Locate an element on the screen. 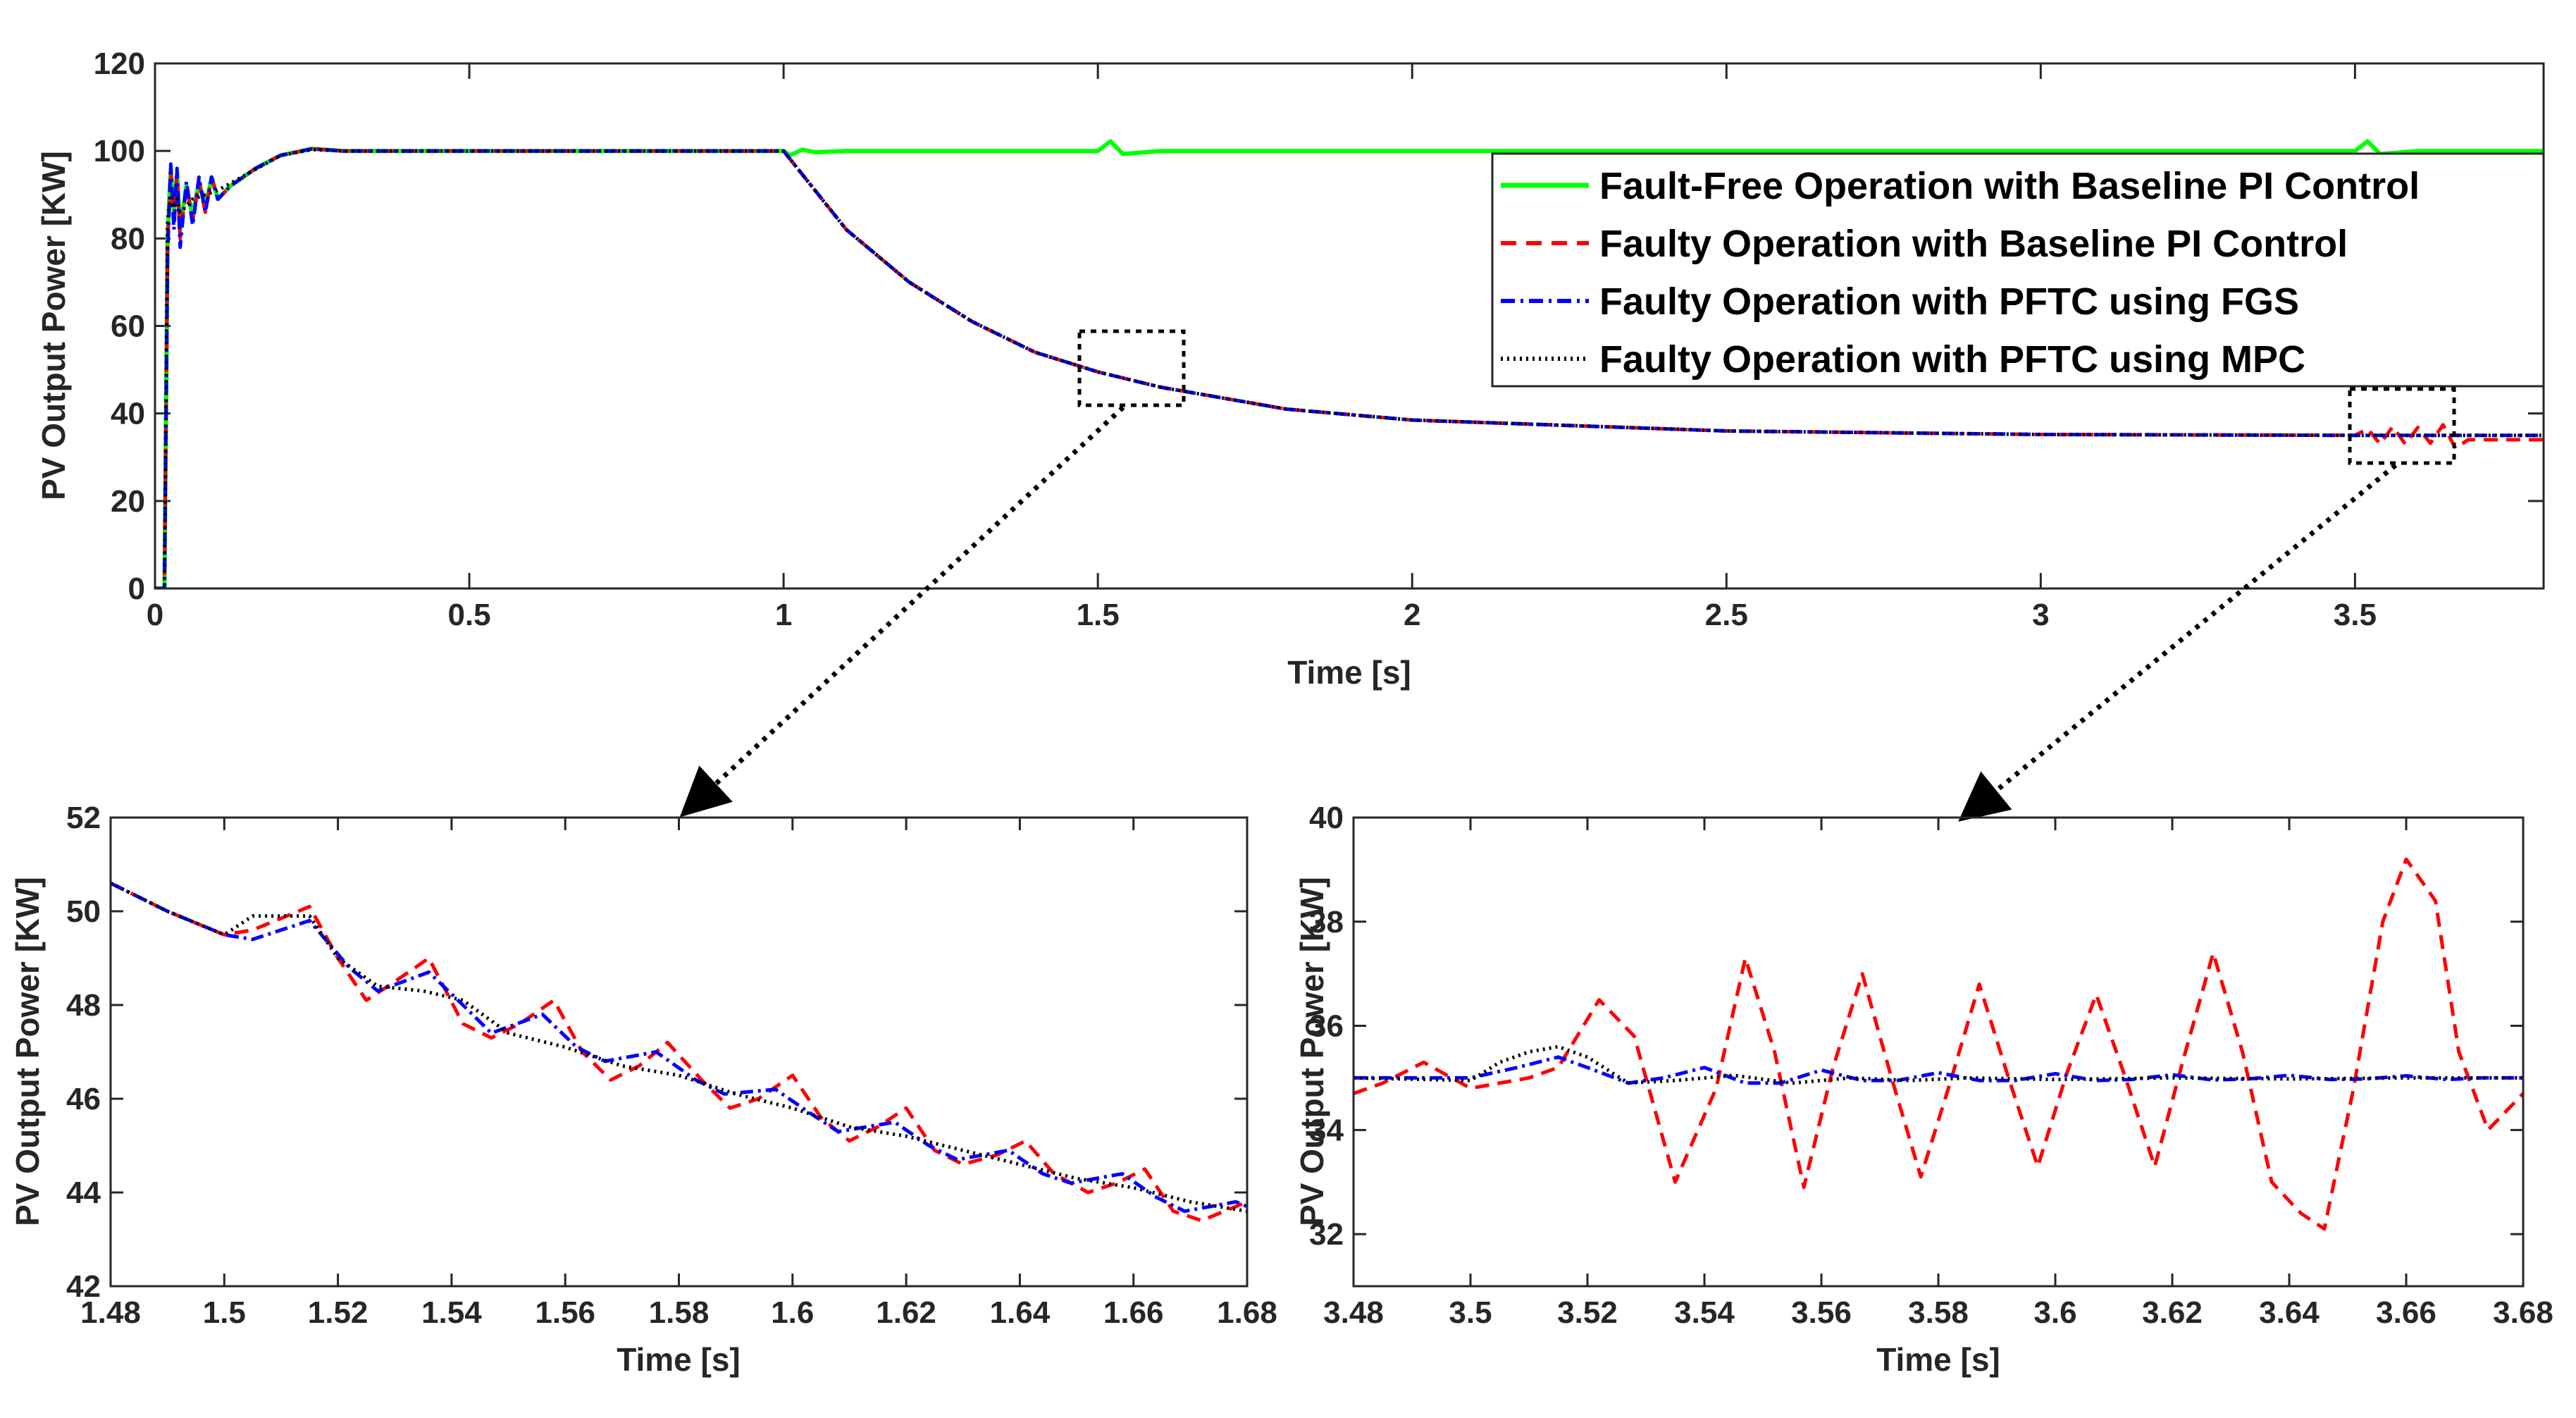 This screenshot has width=2576, height=1418. x-tick-label: 3.6 is located at coordinates (2054, 1312).